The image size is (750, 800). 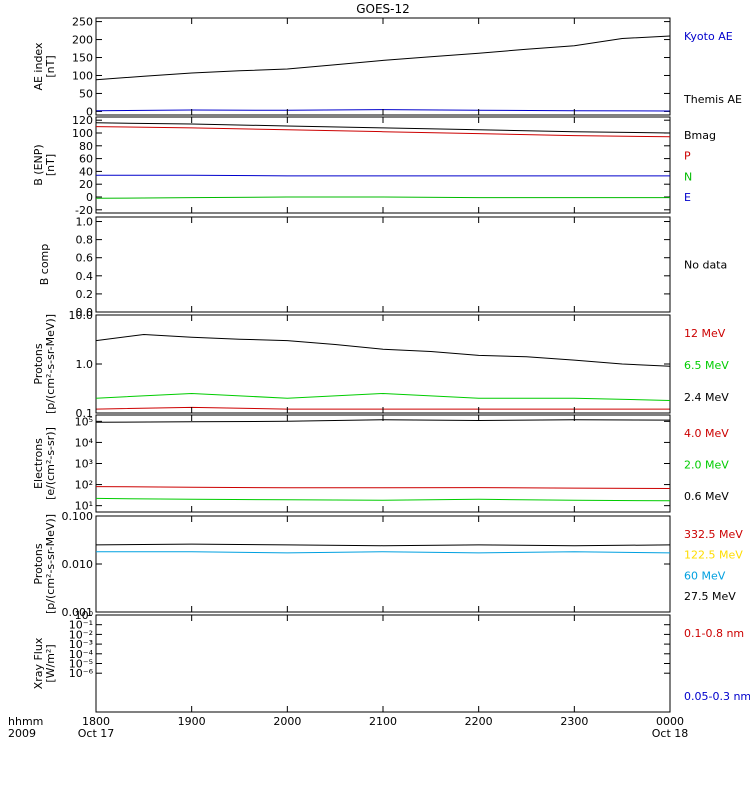 I want to click on legend-entry: No data, so click(x=705, y=265).